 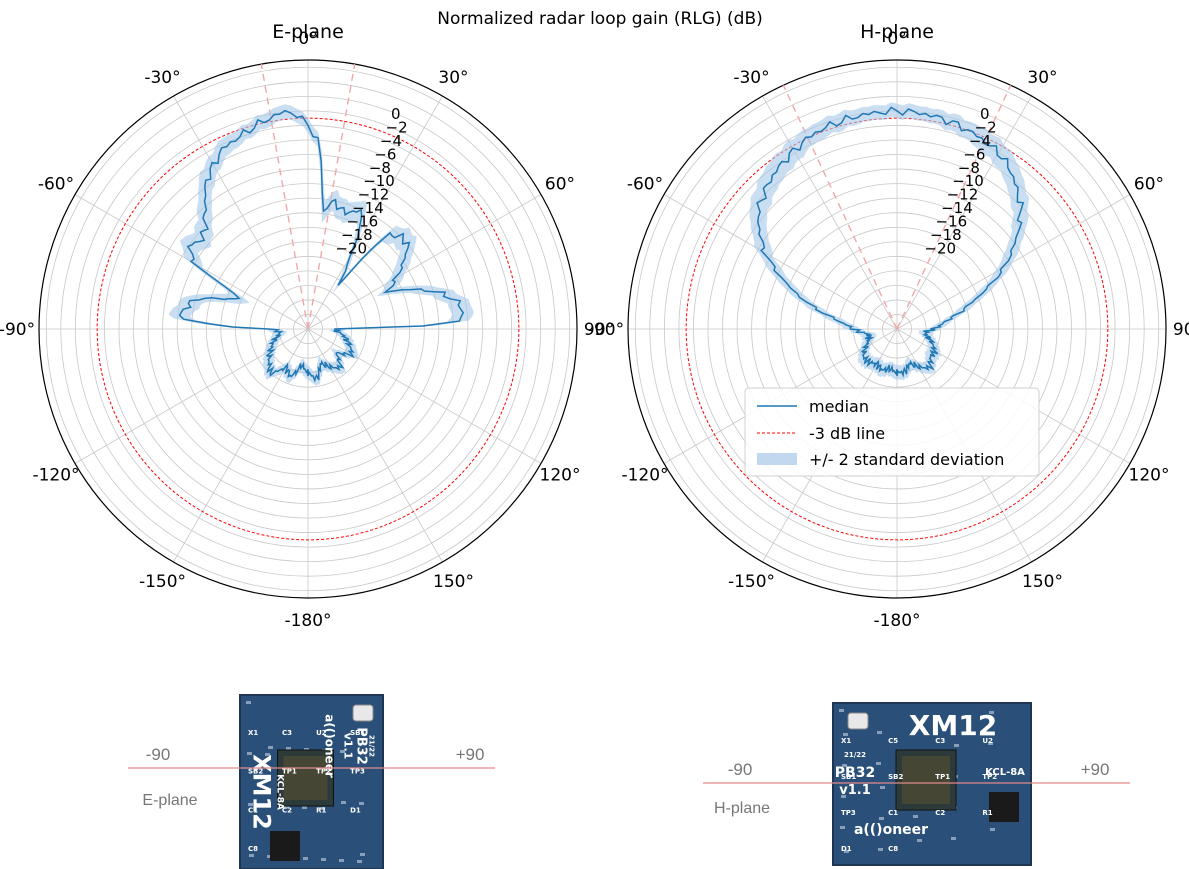 I want to click on legend-label-threshold: -3 dB line, so click(x=847, y=433).